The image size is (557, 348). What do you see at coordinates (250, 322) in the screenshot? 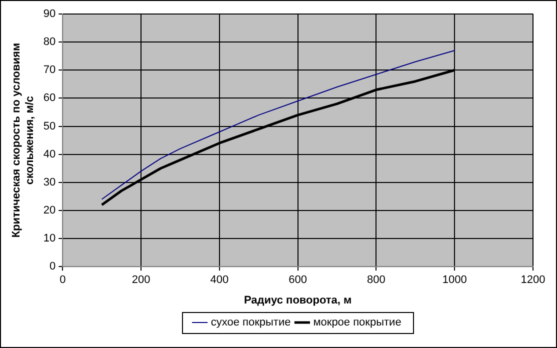
I see `legend-label: сухое покрытие` at bounding box center [250, 322].